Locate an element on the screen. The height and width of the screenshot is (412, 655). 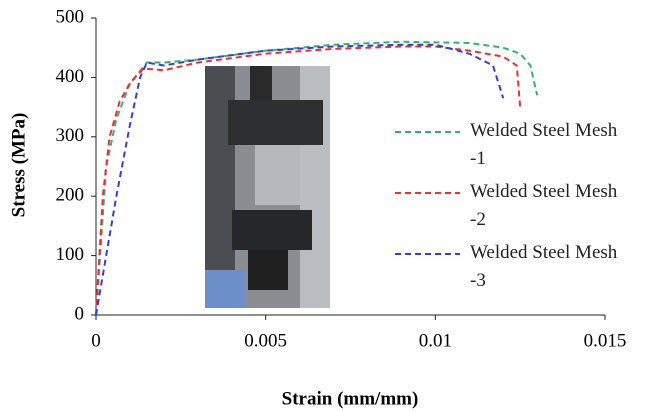
y-tick-label: 300 is located at coordinates (70, 135).